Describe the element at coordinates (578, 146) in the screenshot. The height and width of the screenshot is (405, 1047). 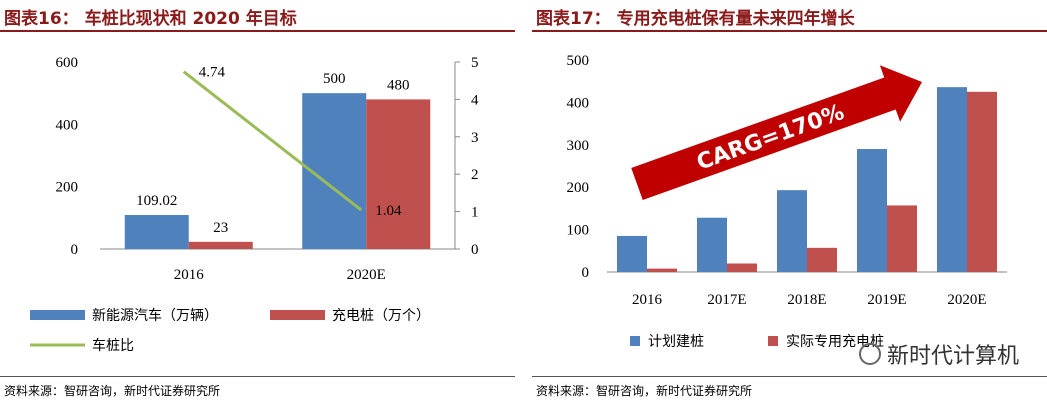
I see `y-tick-label: 300` at that location.